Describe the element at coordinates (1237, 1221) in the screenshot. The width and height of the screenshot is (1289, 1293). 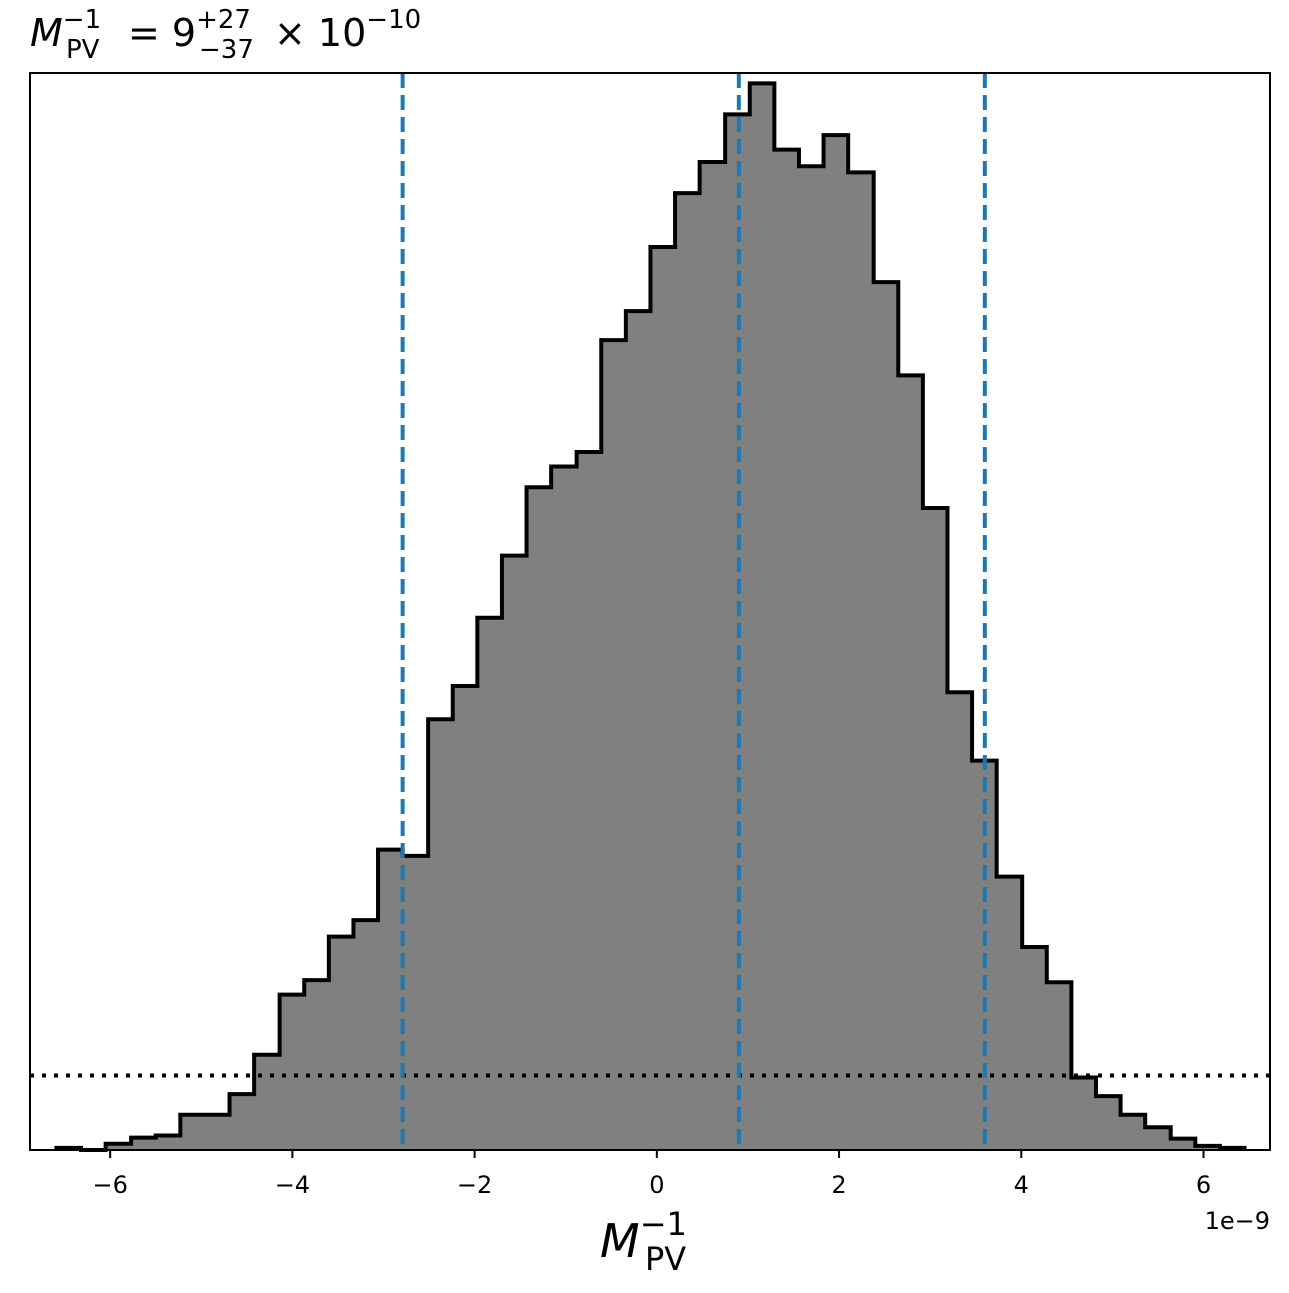
I see `axis-offset-text: 1e−9` at that location.